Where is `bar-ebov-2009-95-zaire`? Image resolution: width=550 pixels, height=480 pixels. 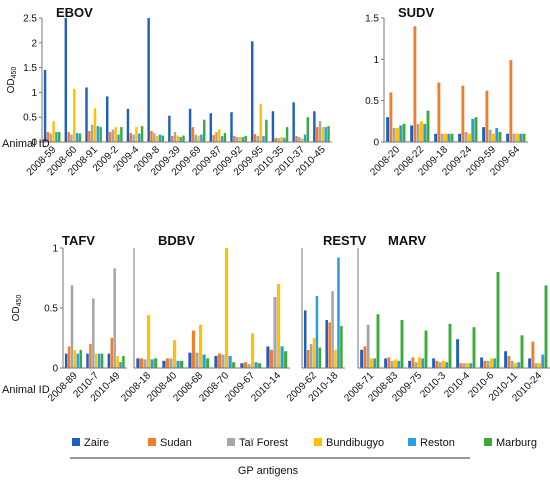
bar-ebov-2009-95-zaire is located at coordinates (252, 92).